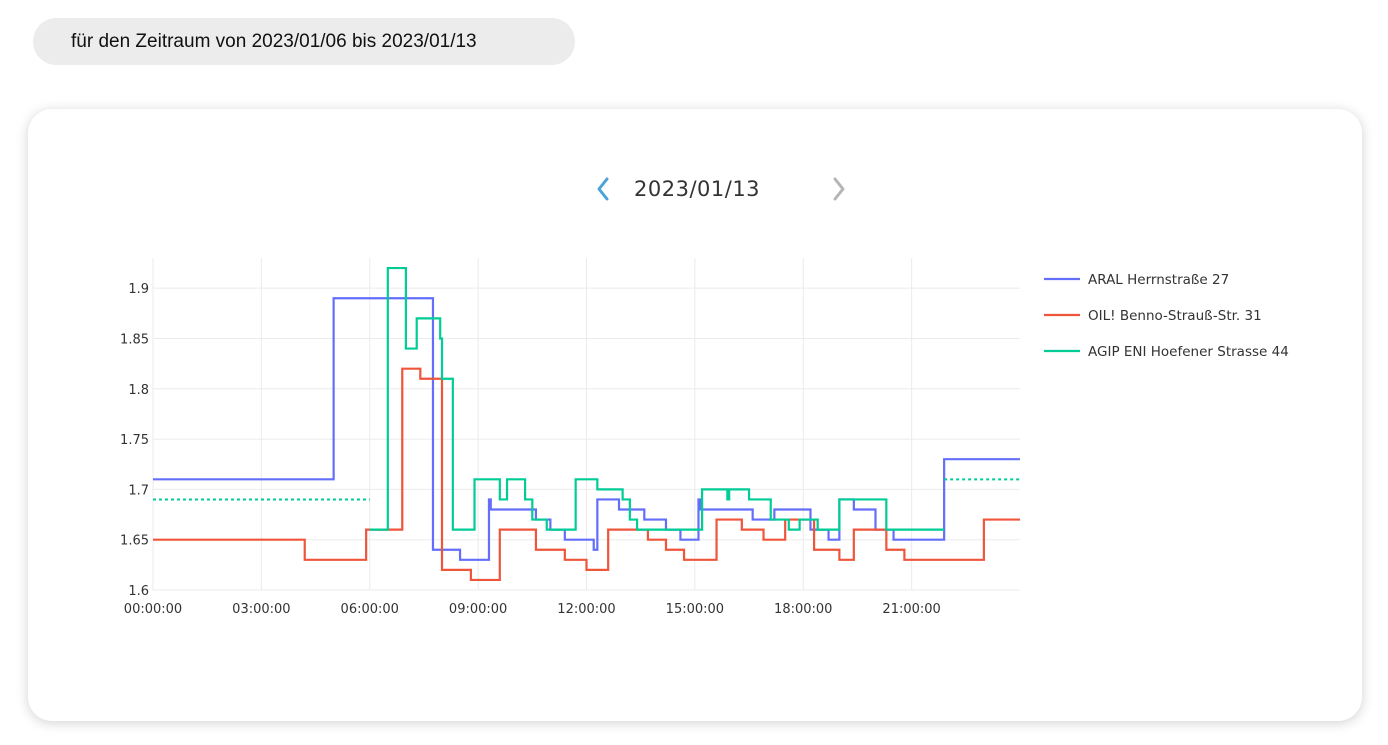 Image resolution: width=1388 pixels, height=745 pixels. Describe the element at coordinates (586, 609) in the screenshot. I see `x-tick-label: 12:00:00` at that location.